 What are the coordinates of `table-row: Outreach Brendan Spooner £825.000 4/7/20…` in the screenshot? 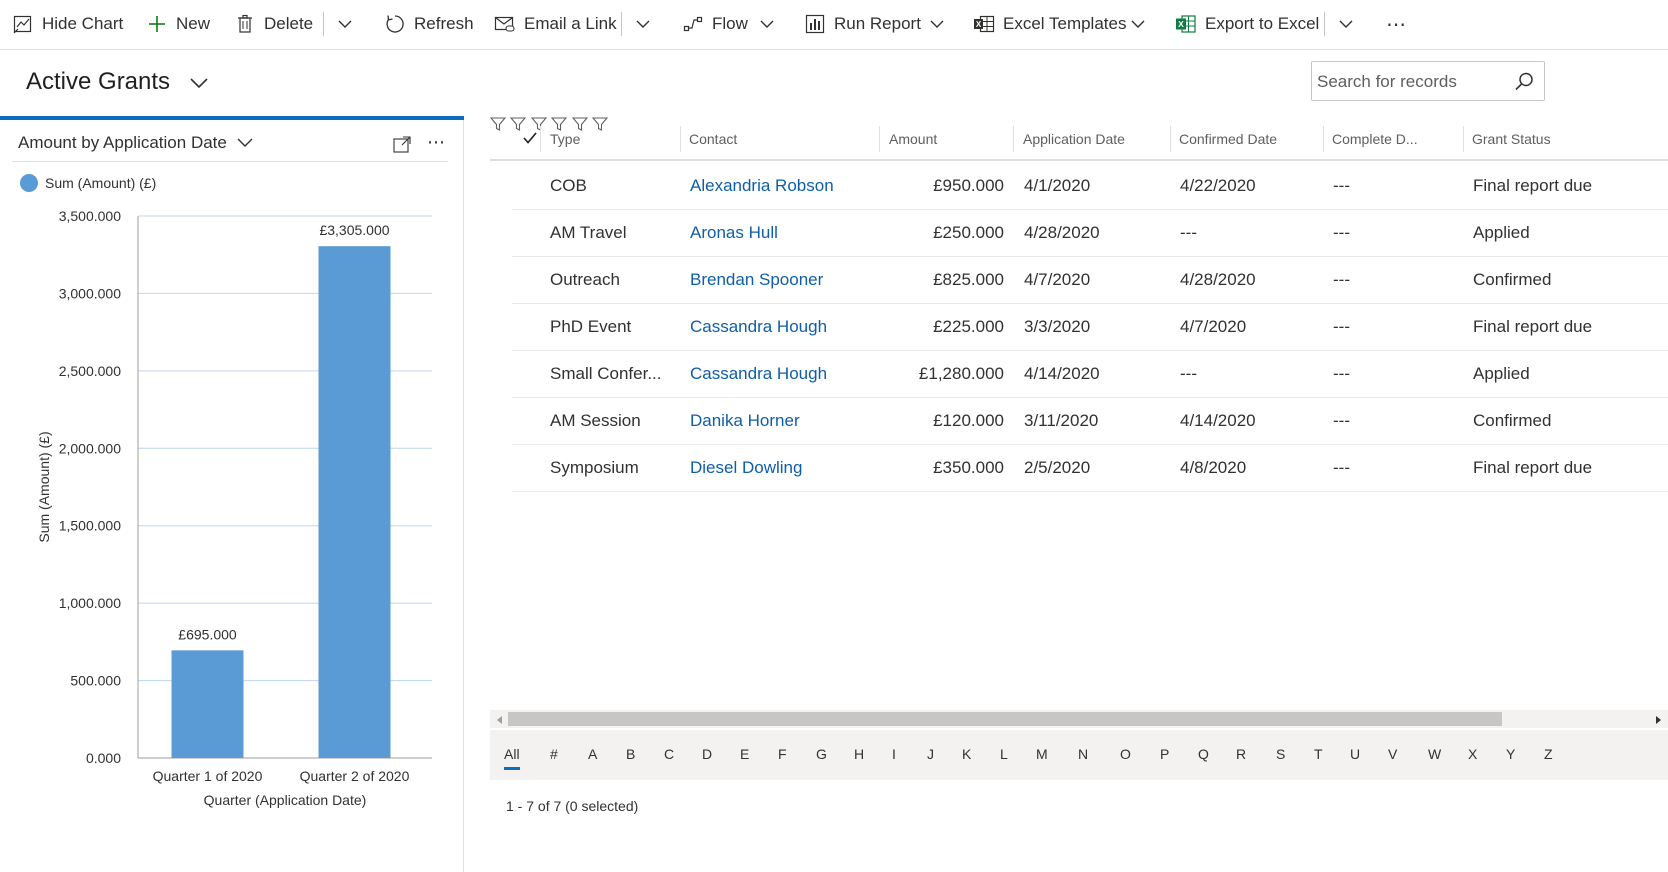 It's located at (1090, 280).